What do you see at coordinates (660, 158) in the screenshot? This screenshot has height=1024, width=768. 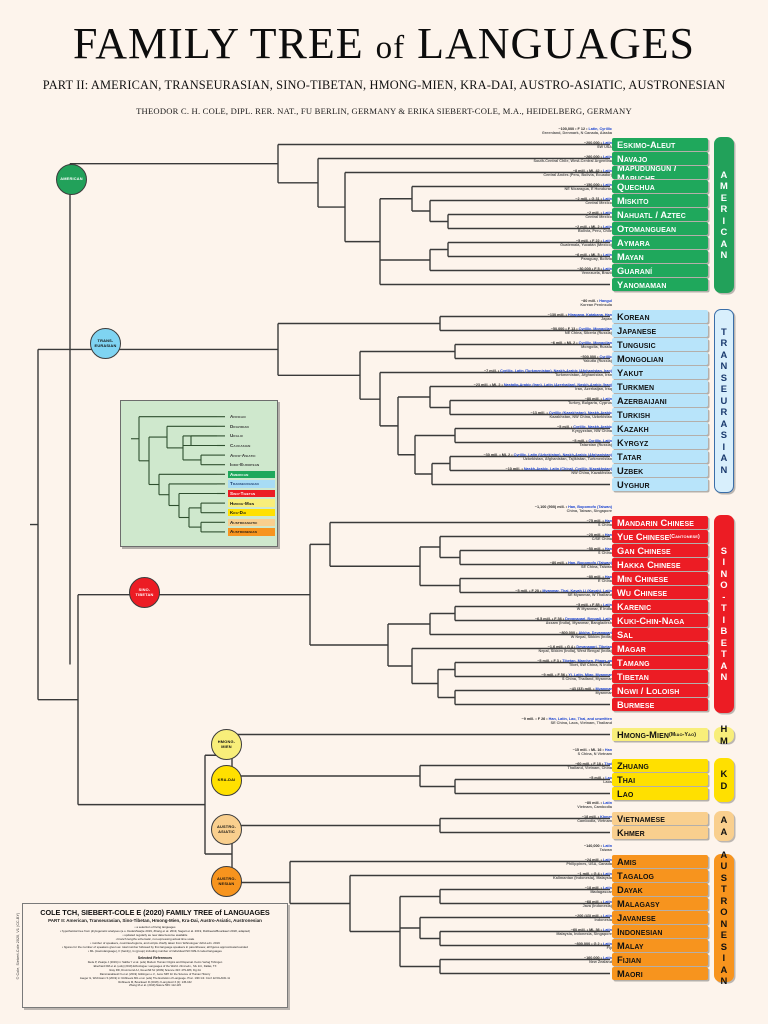 I see `taxon-label-box: Navajo` at bounding box center [660, 158].